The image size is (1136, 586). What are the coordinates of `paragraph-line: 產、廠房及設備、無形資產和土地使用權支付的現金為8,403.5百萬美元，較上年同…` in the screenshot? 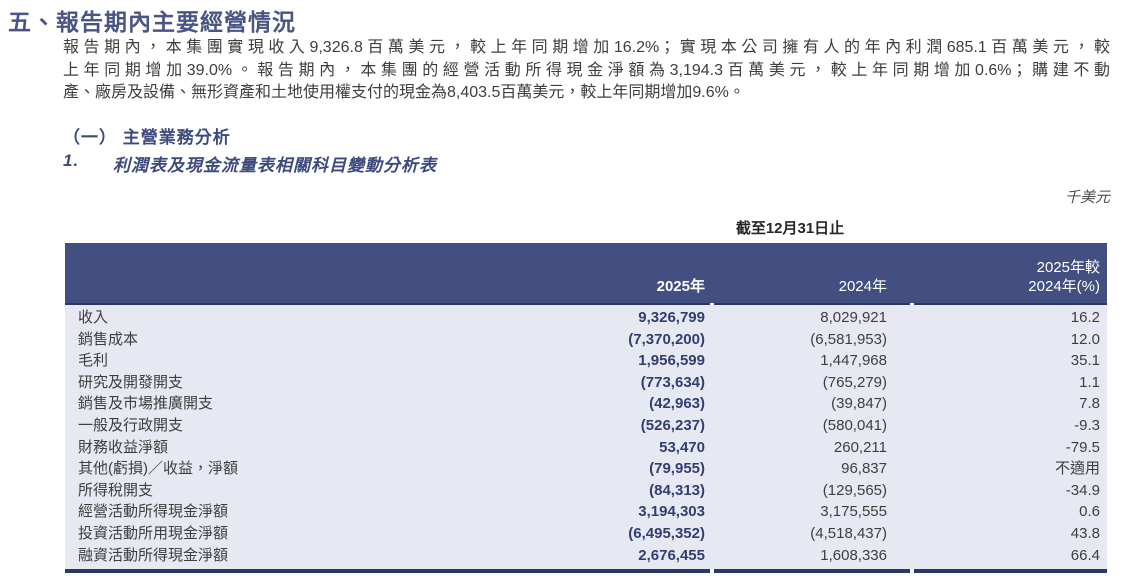 It's located at (404, 92).